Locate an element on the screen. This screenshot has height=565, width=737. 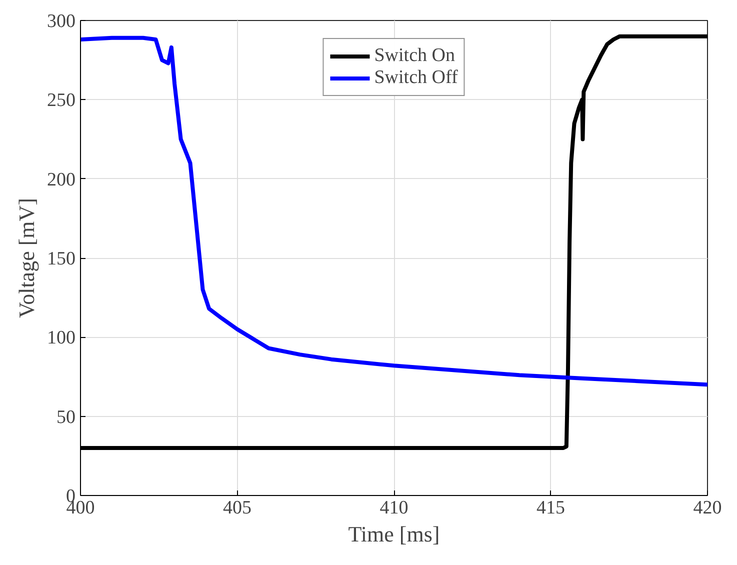
y-tick-label: 250 is located at coordinates (61, 101).